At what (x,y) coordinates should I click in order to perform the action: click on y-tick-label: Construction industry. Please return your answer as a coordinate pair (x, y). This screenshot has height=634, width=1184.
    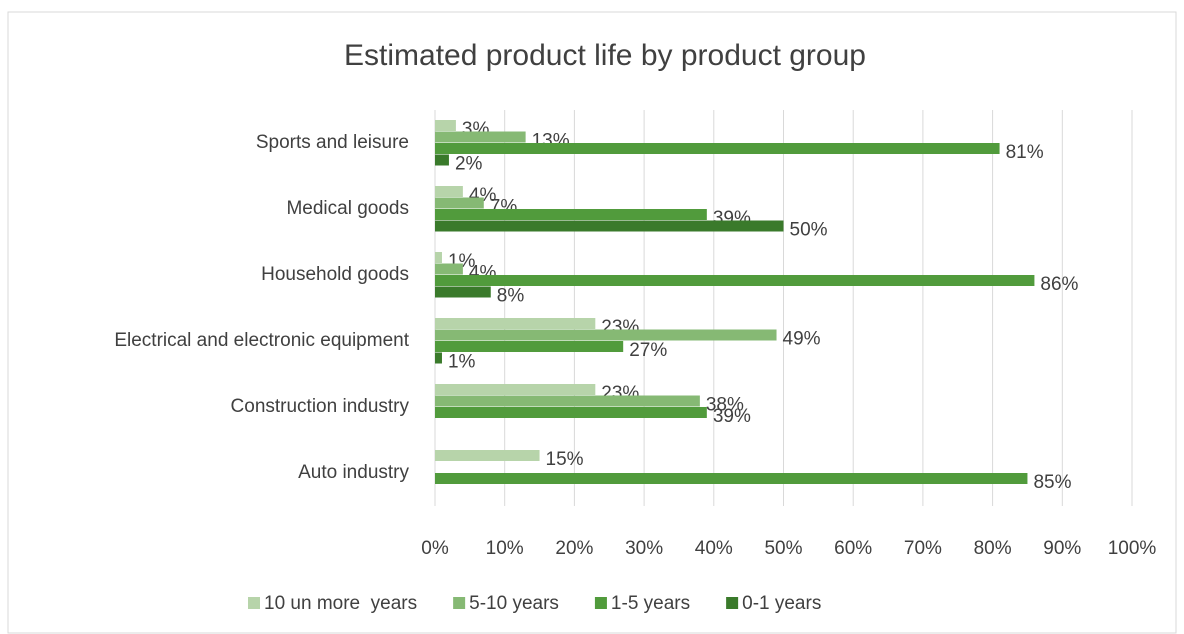
    Looking at the image, I should click on (320, 406).